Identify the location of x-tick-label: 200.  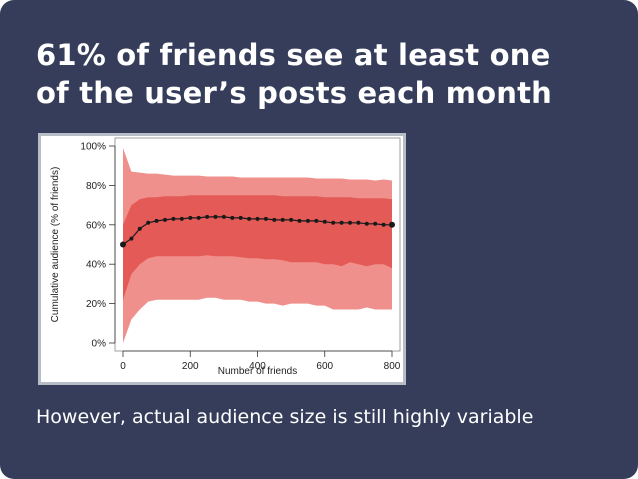
(190, 366).